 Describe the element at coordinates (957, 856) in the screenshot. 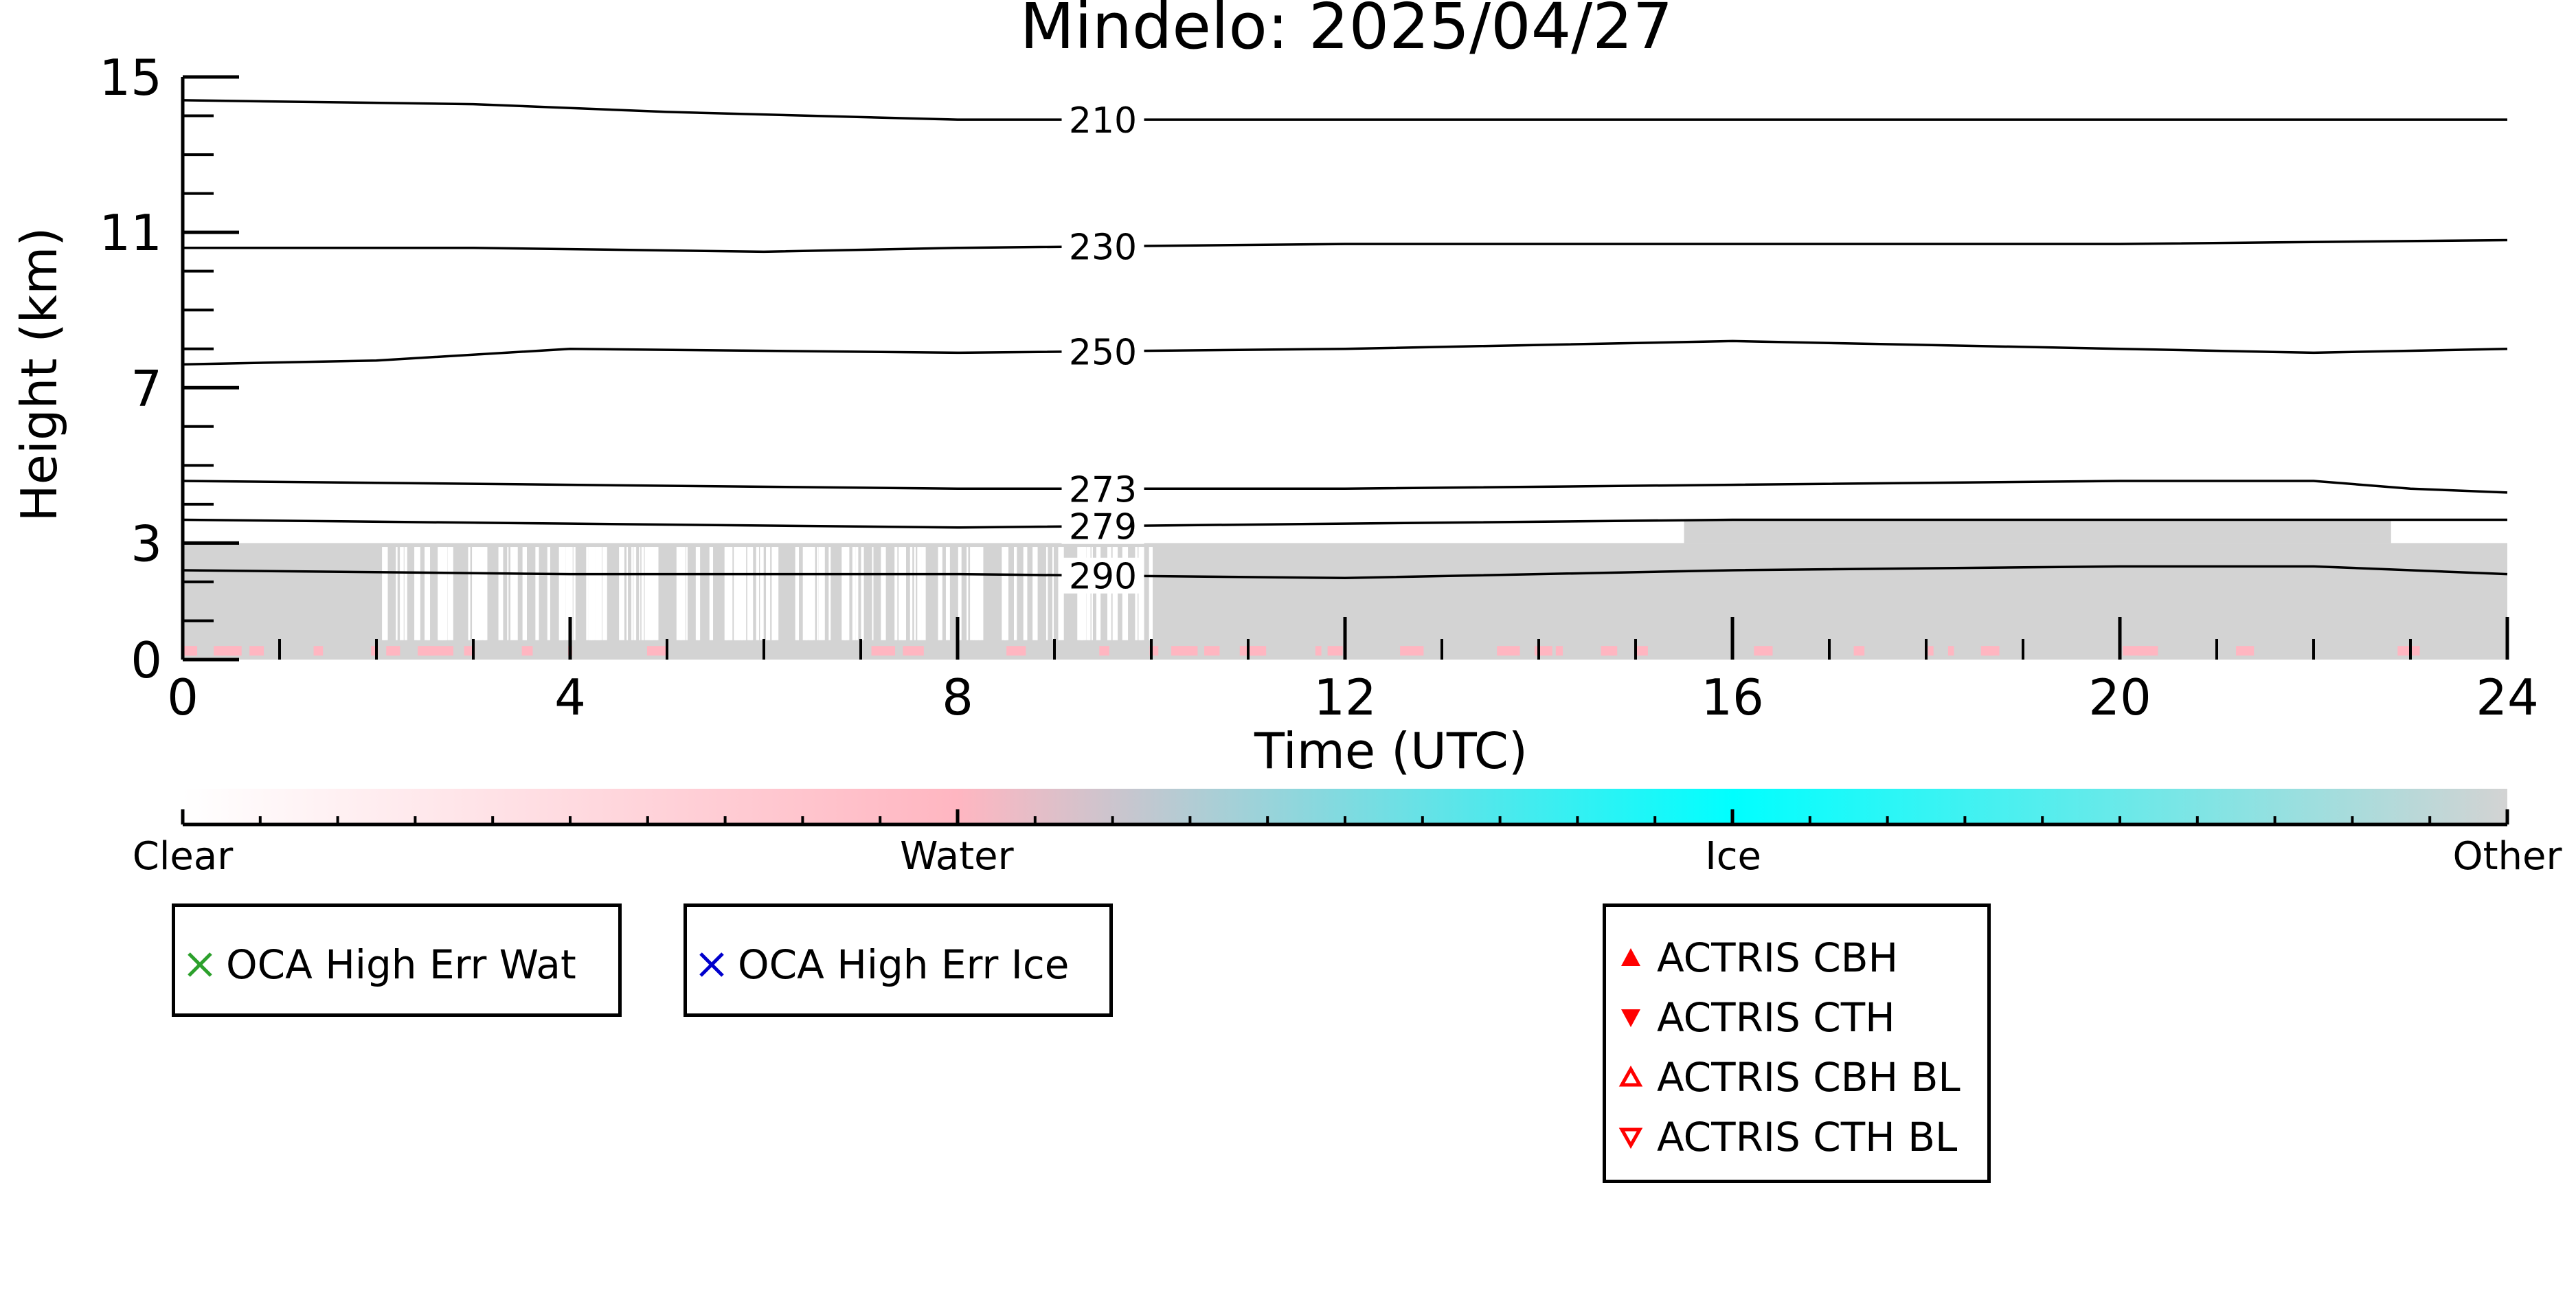

I see `colorbar-label: Water` at that location.